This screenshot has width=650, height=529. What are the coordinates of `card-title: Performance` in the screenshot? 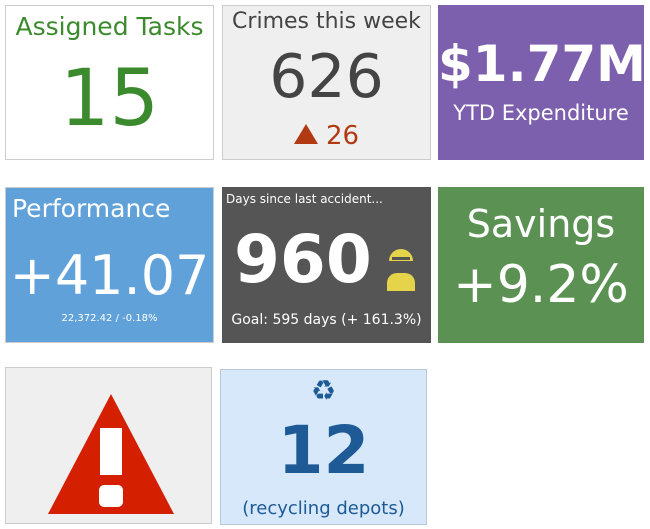 It's located at (91, 208).